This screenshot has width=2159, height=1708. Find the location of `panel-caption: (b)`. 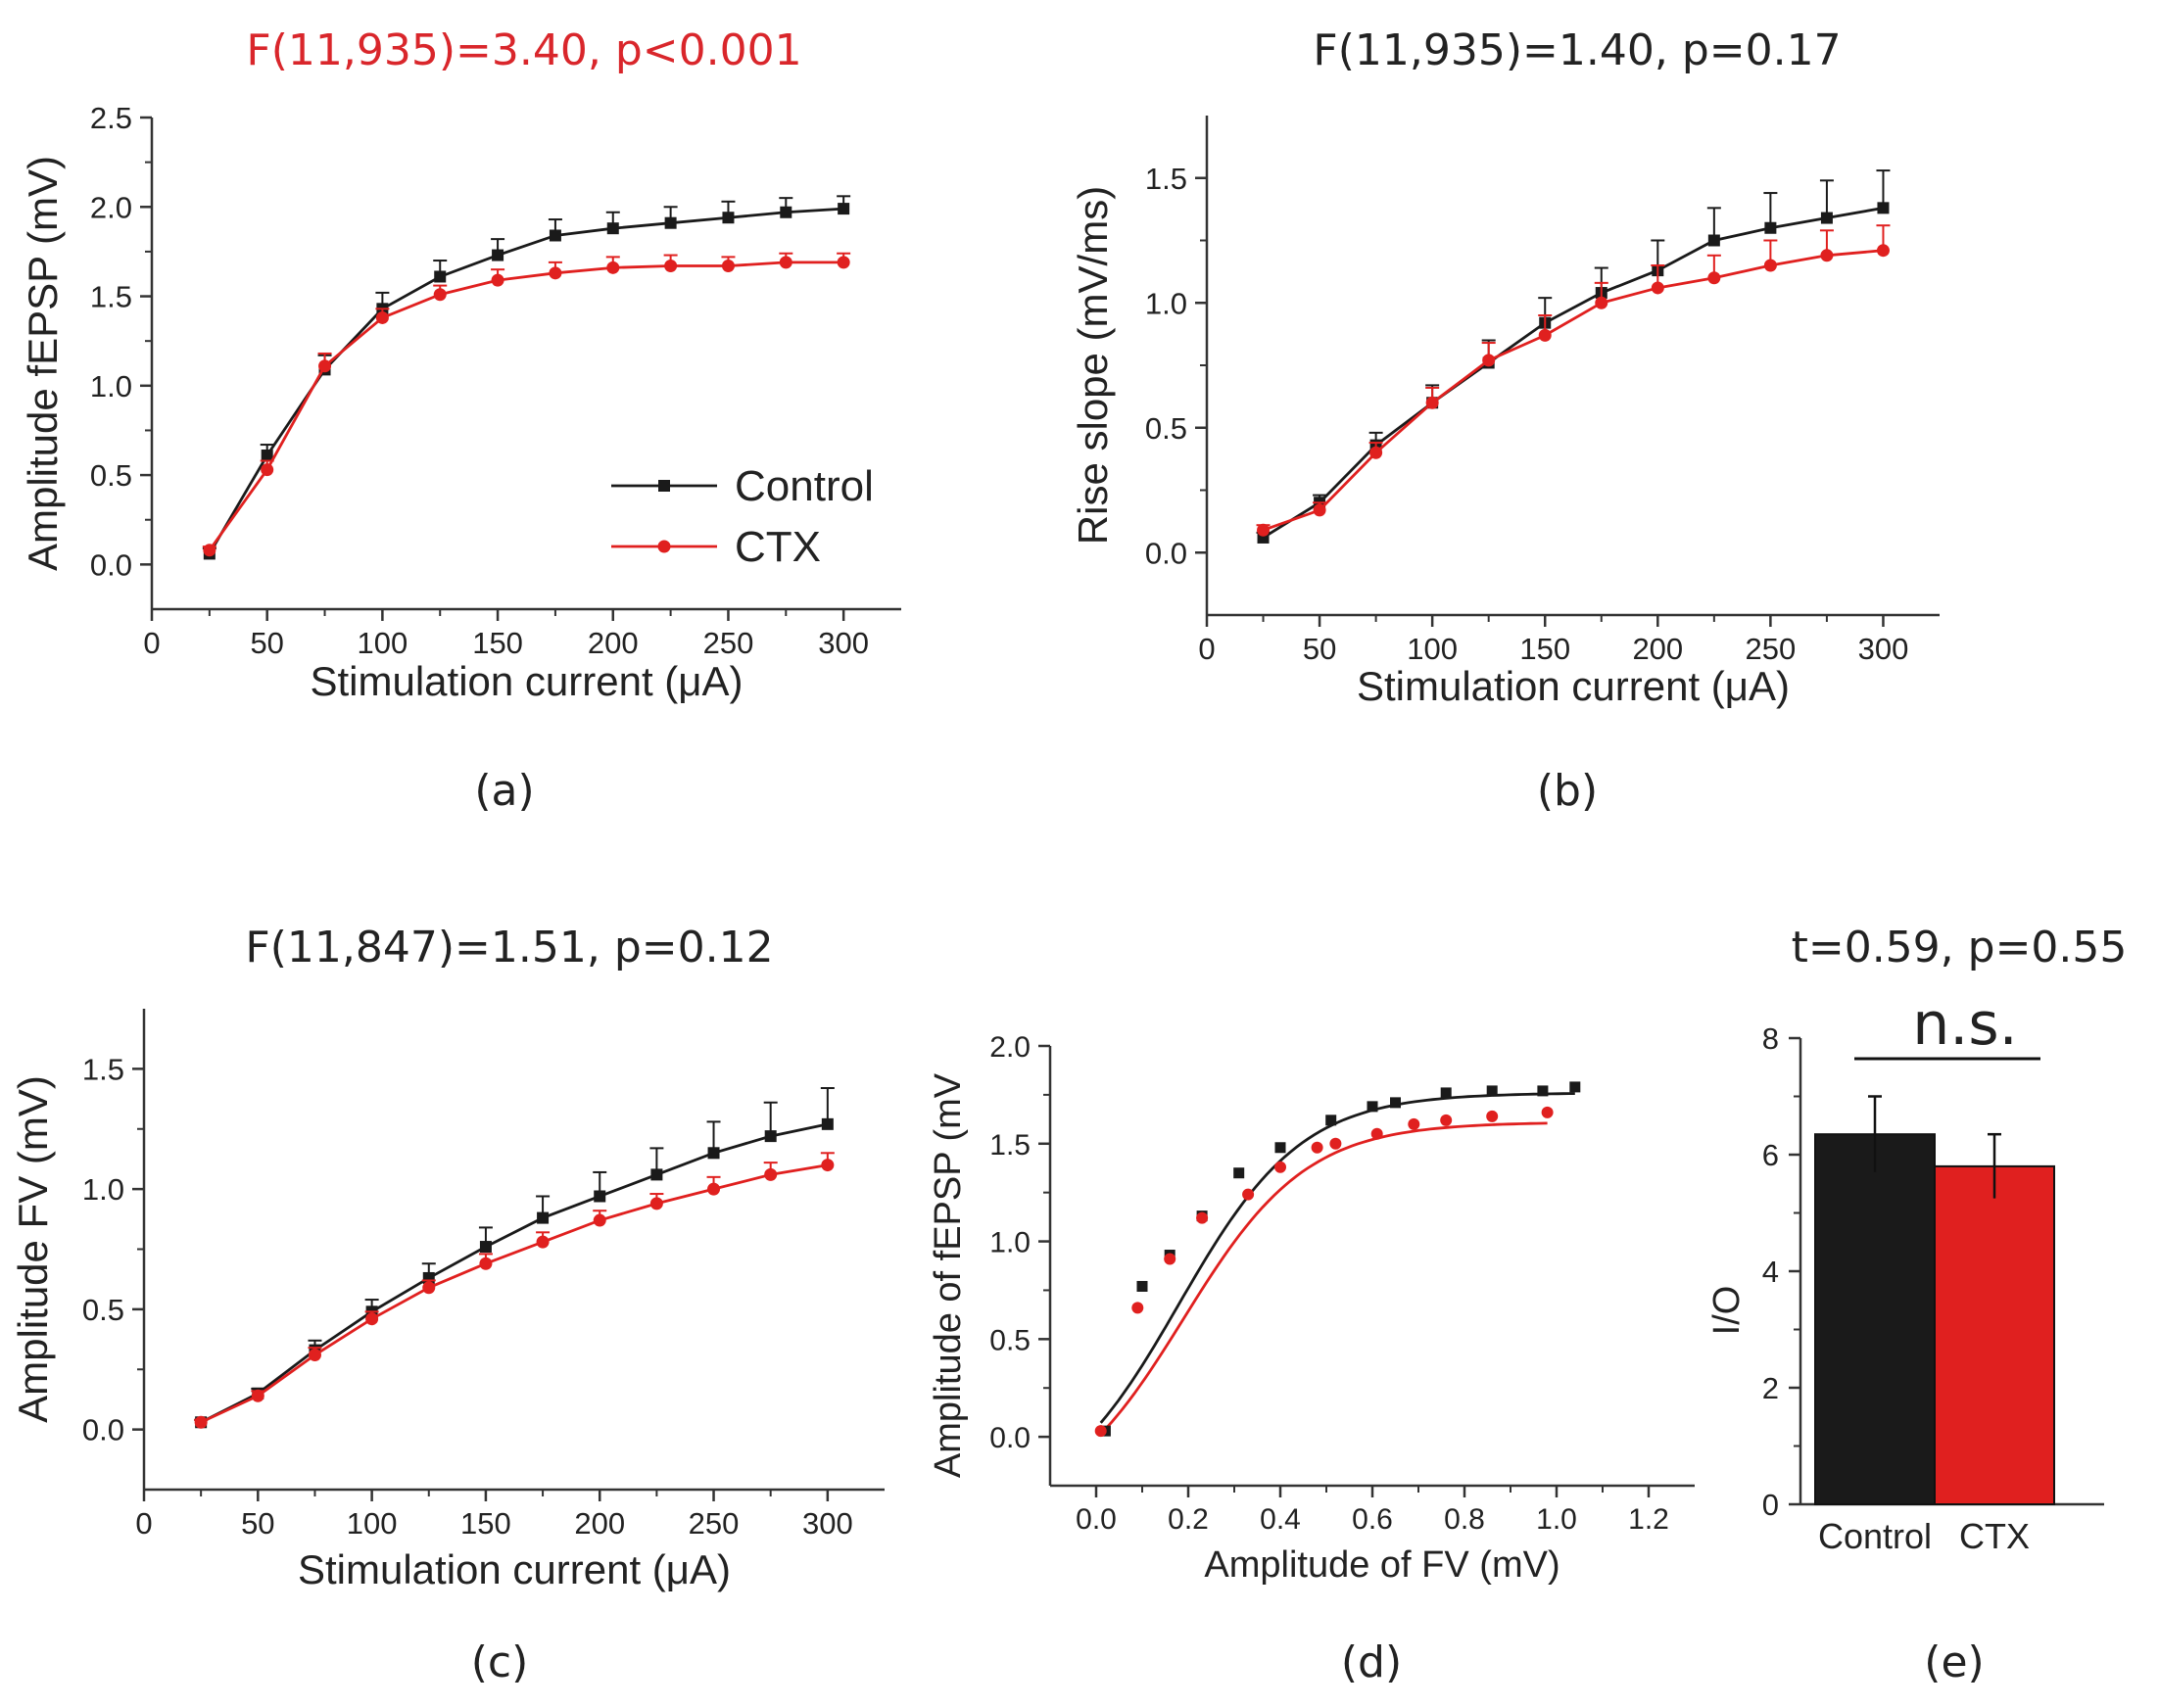

panel-caption: (b) is located at coordinates (1568, 791).